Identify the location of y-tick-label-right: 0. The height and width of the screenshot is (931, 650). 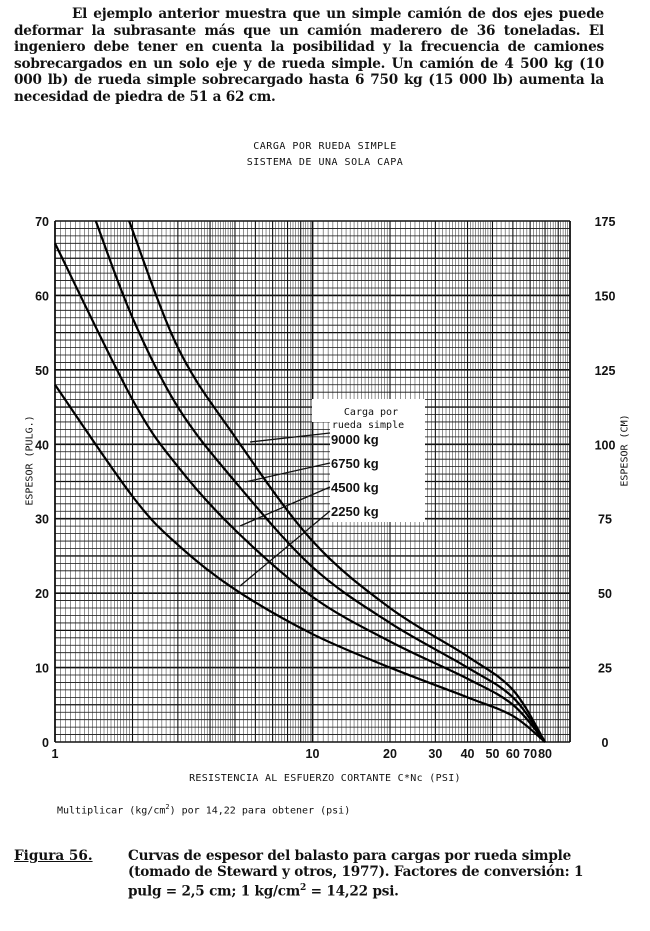
(605, 743).